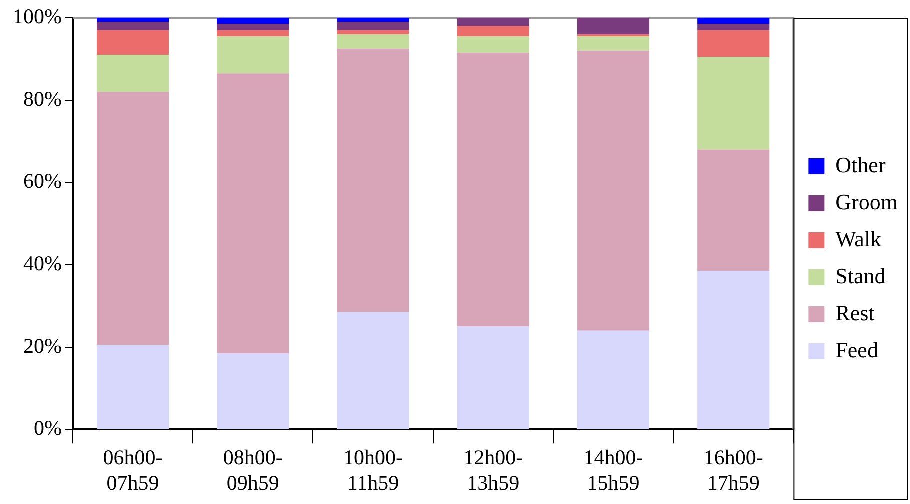 The image size is (910, 504). I want to click on x-tick-label: 10h00-11h59, so click(374, 470).